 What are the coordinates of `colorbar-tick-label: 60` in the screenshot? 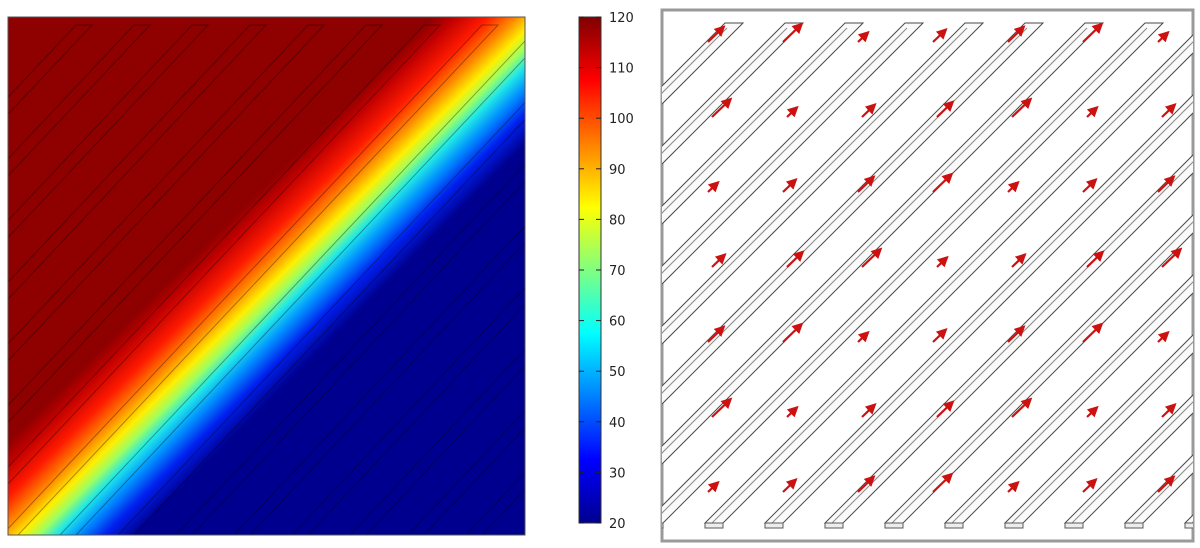 It's located at (617, 322).